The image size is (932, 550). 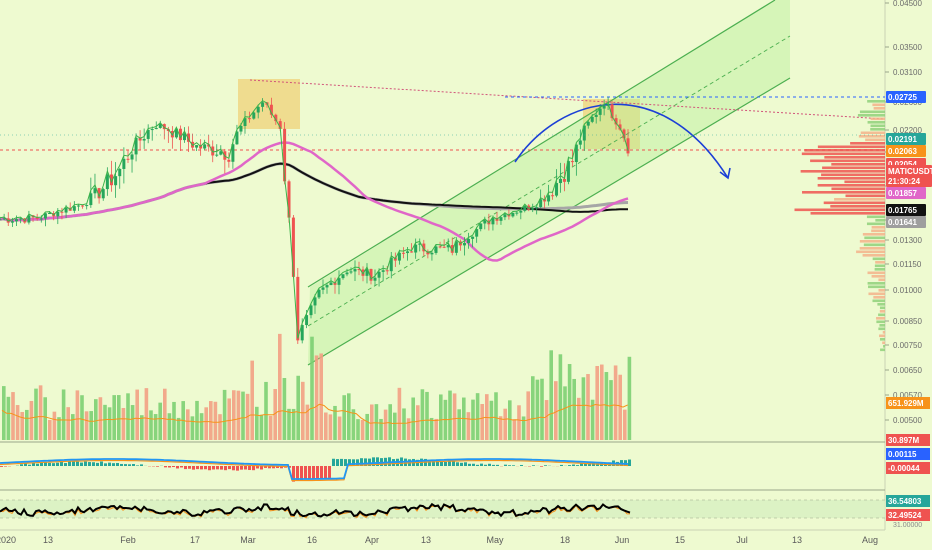 I want to click on price-tick-label: 0.00750, so click(x=907, y=345).